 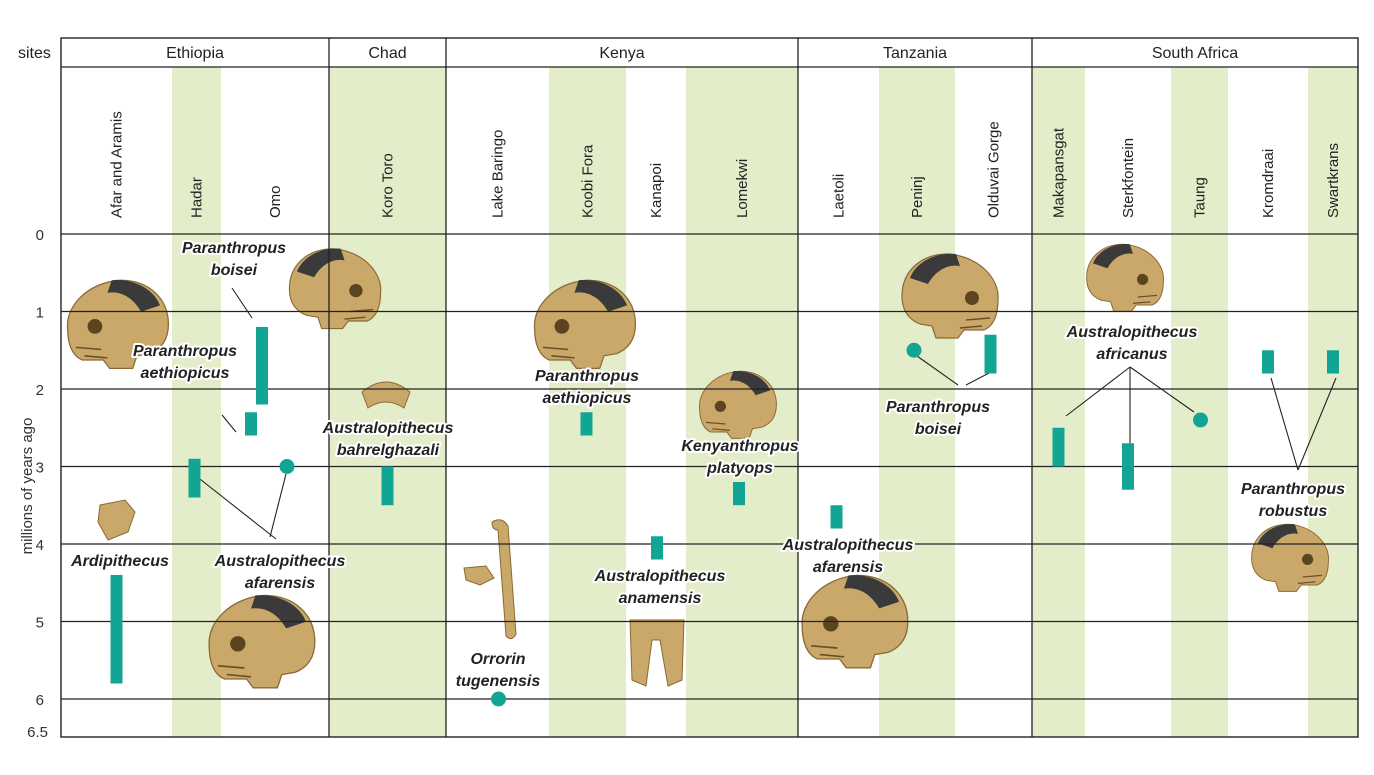 I want to click on sites-header-label: sites, so click(x=34, y=53).